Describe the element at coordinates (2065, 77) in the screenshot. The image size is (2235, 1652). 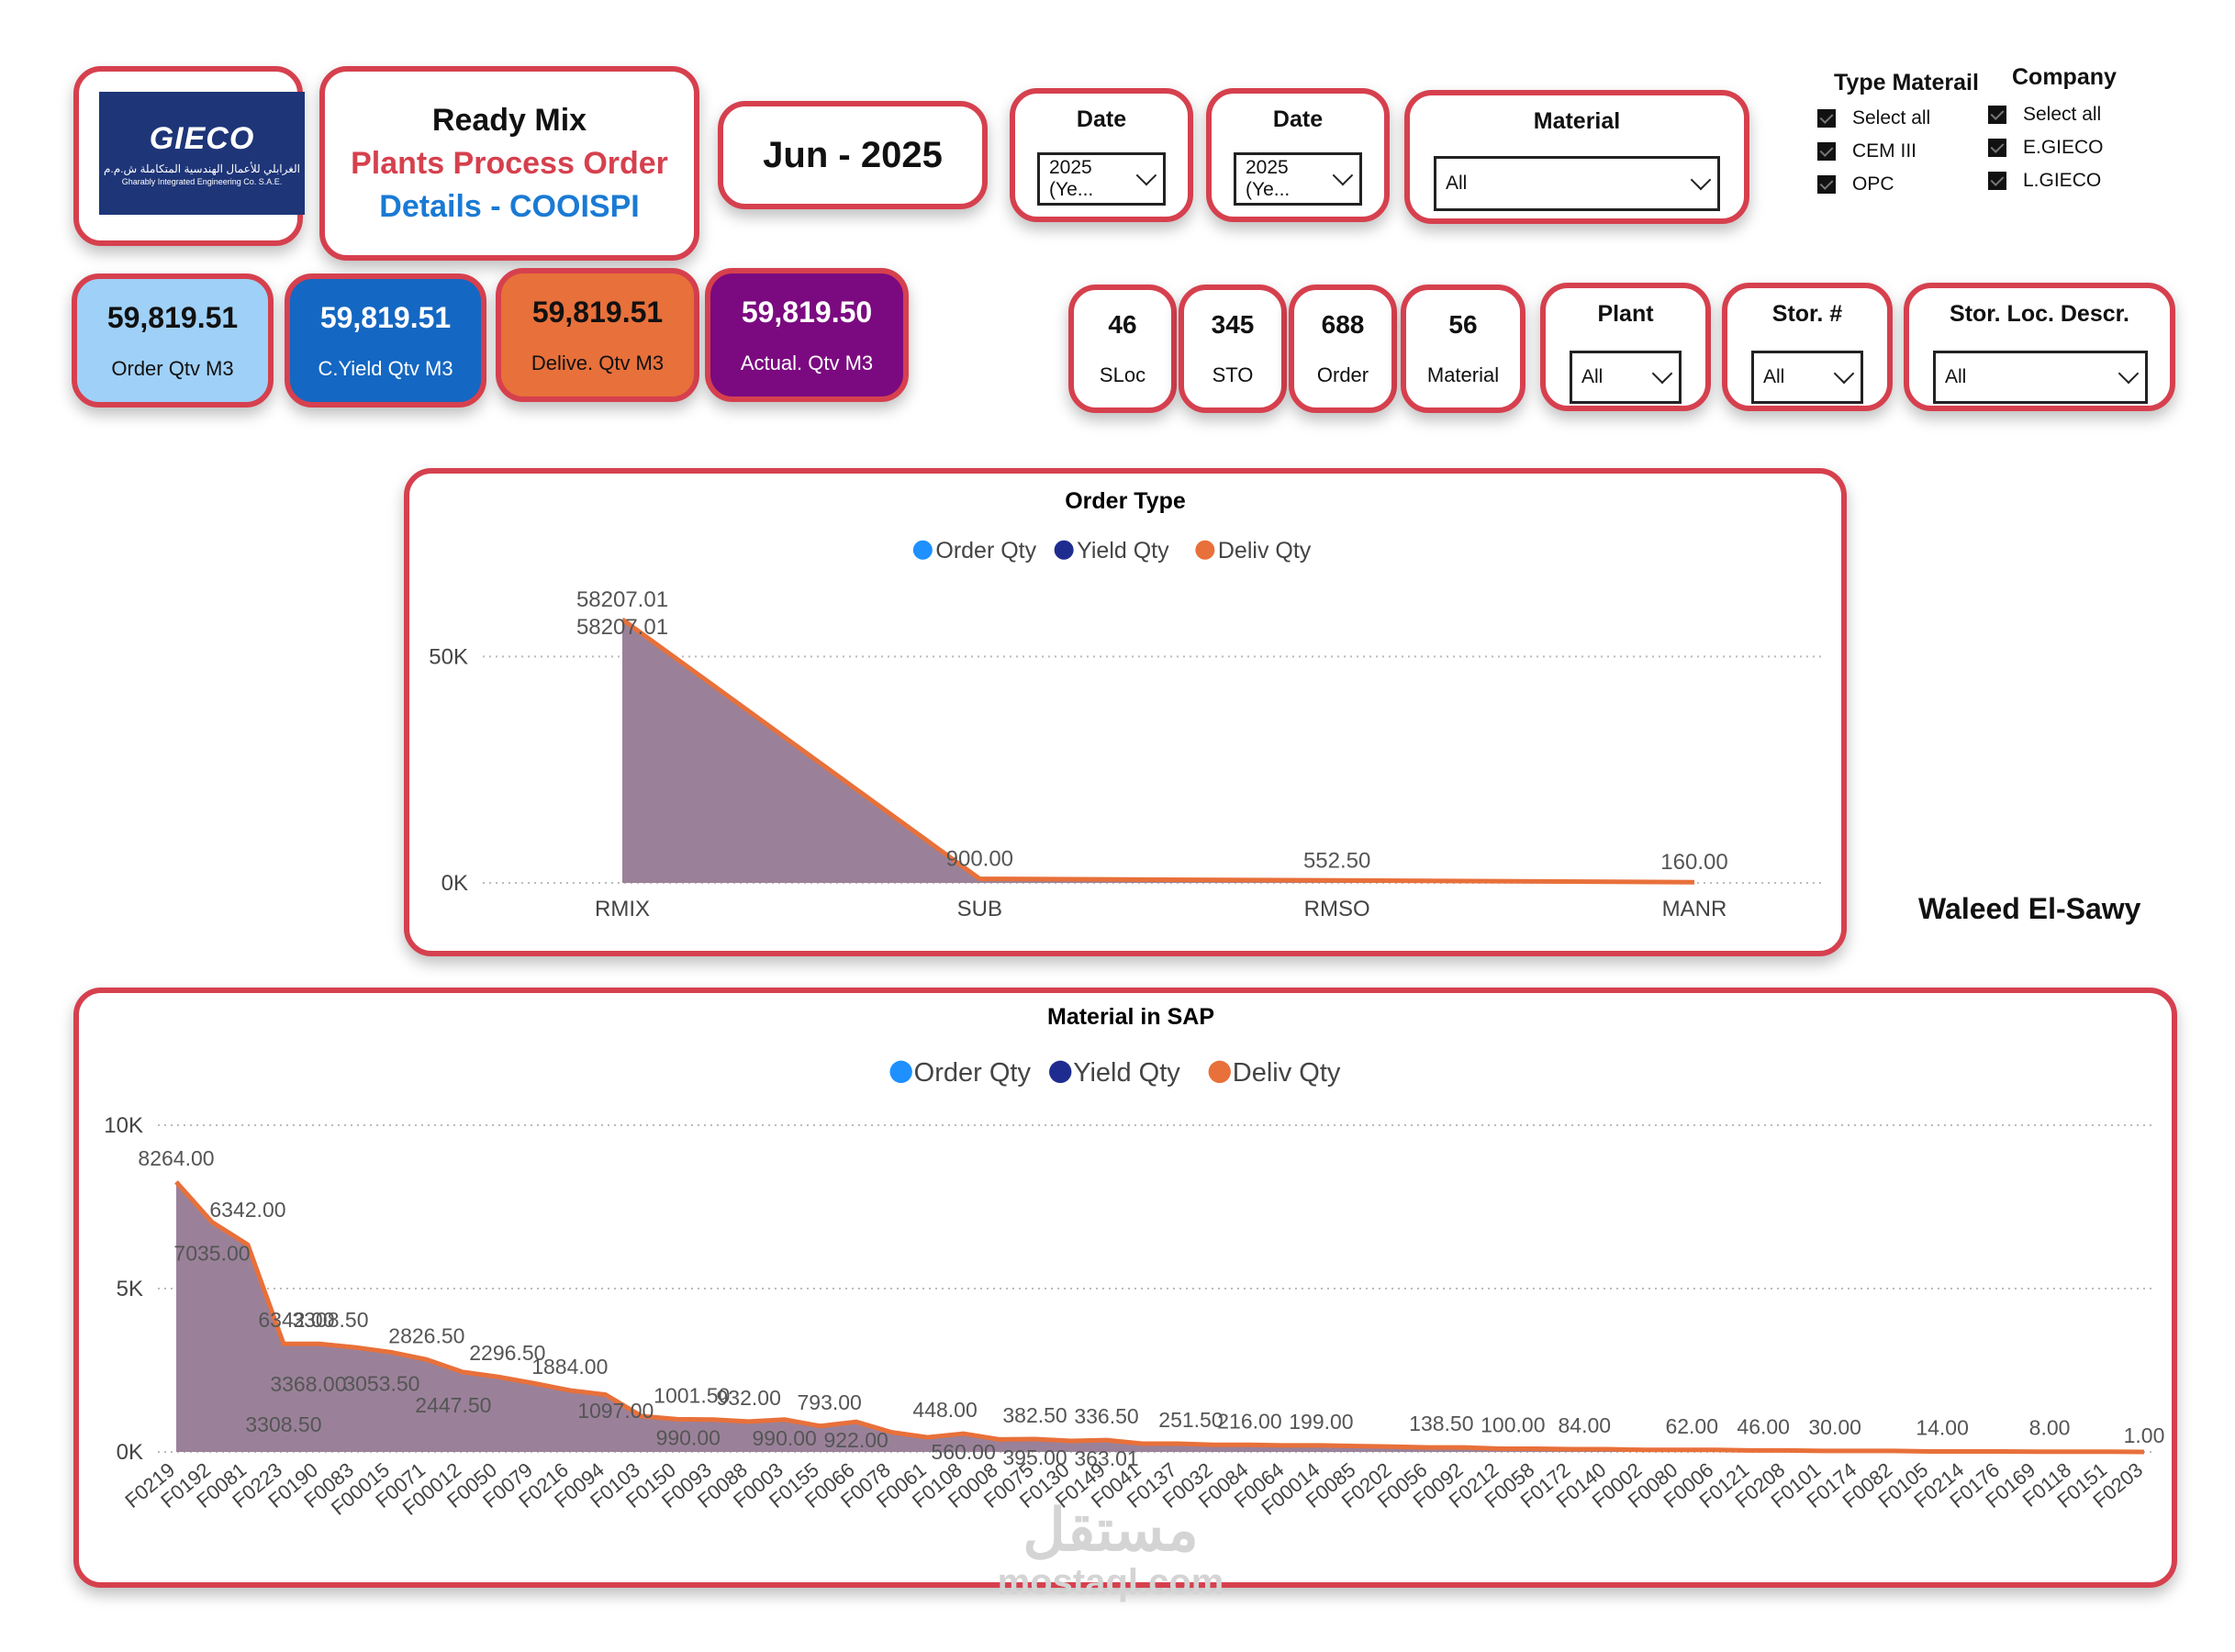
I see `company-title: Company` at that location.